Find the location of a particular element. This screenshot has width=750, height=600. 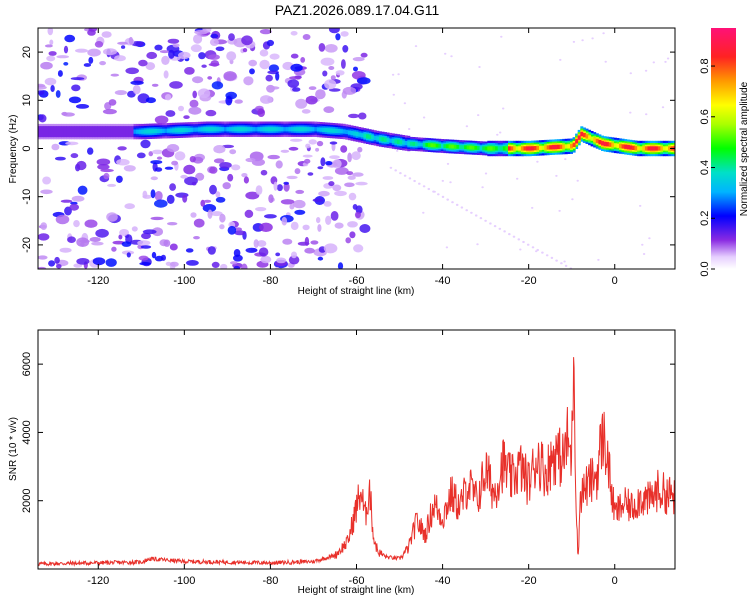

spectrogram-ridge is located at coordinates (356, 139).